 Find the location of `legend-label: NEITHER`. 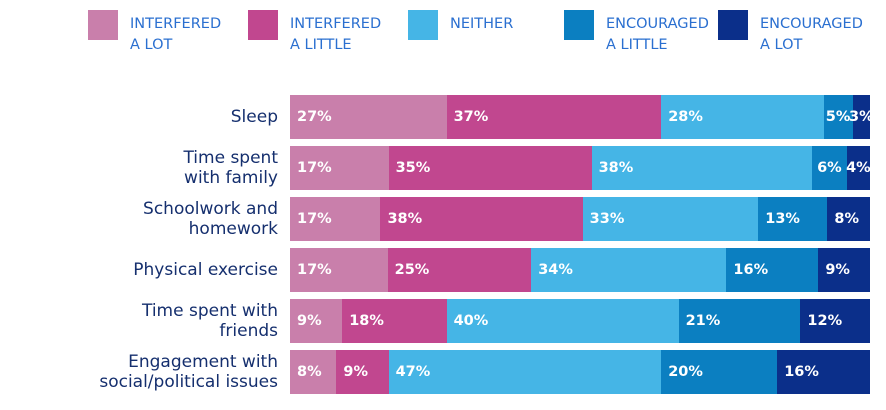

legend-label: NEITHER is located at coordinates (482, 24).